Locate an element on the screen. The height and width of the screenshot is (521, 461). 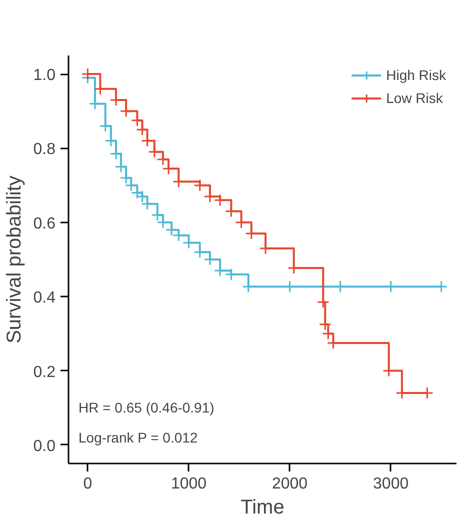
y-tick-label: 0.8 is located at coordinates (44, 149).